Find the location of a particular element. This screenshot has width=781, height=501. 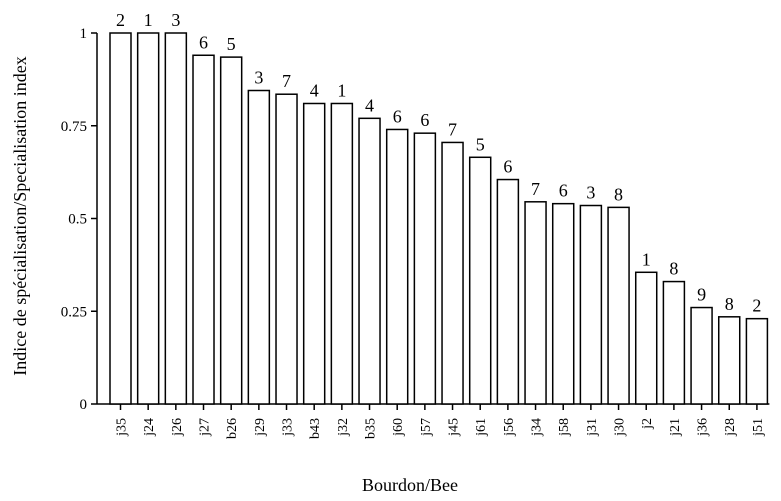

x-tick-label: b35 is located at coordinates (371, 428).